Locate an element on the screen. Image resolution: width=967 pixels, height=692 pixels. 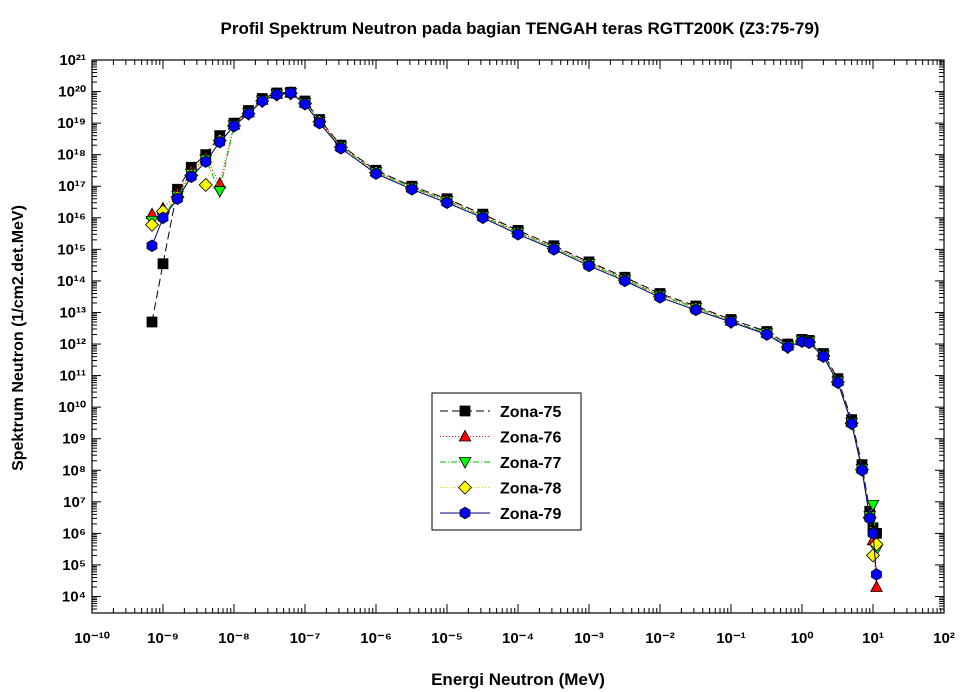
y-tick-label: 10²⁰ is located at coordinates (72, 92).